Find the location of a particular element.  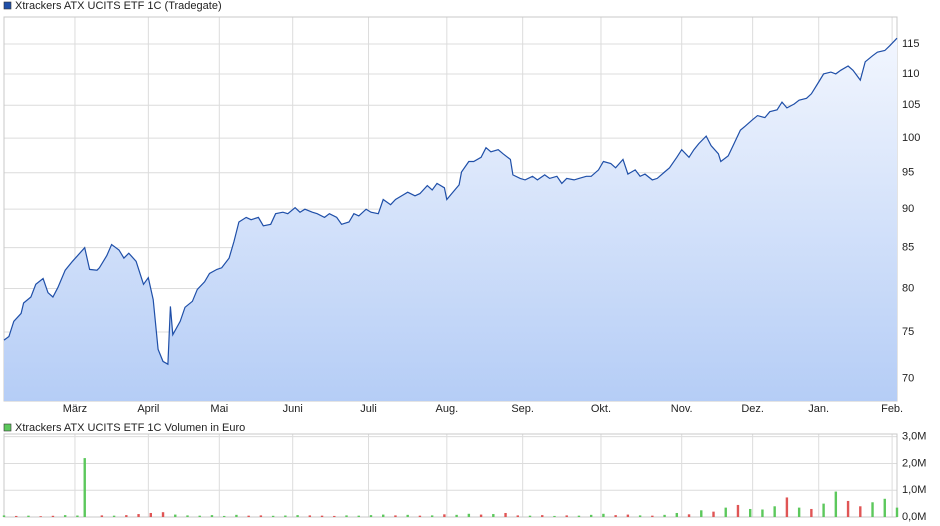

legend-label: Xtrackers ATX UCITS ETF 1C (Tradegate) is located at coordinates (118, 6).